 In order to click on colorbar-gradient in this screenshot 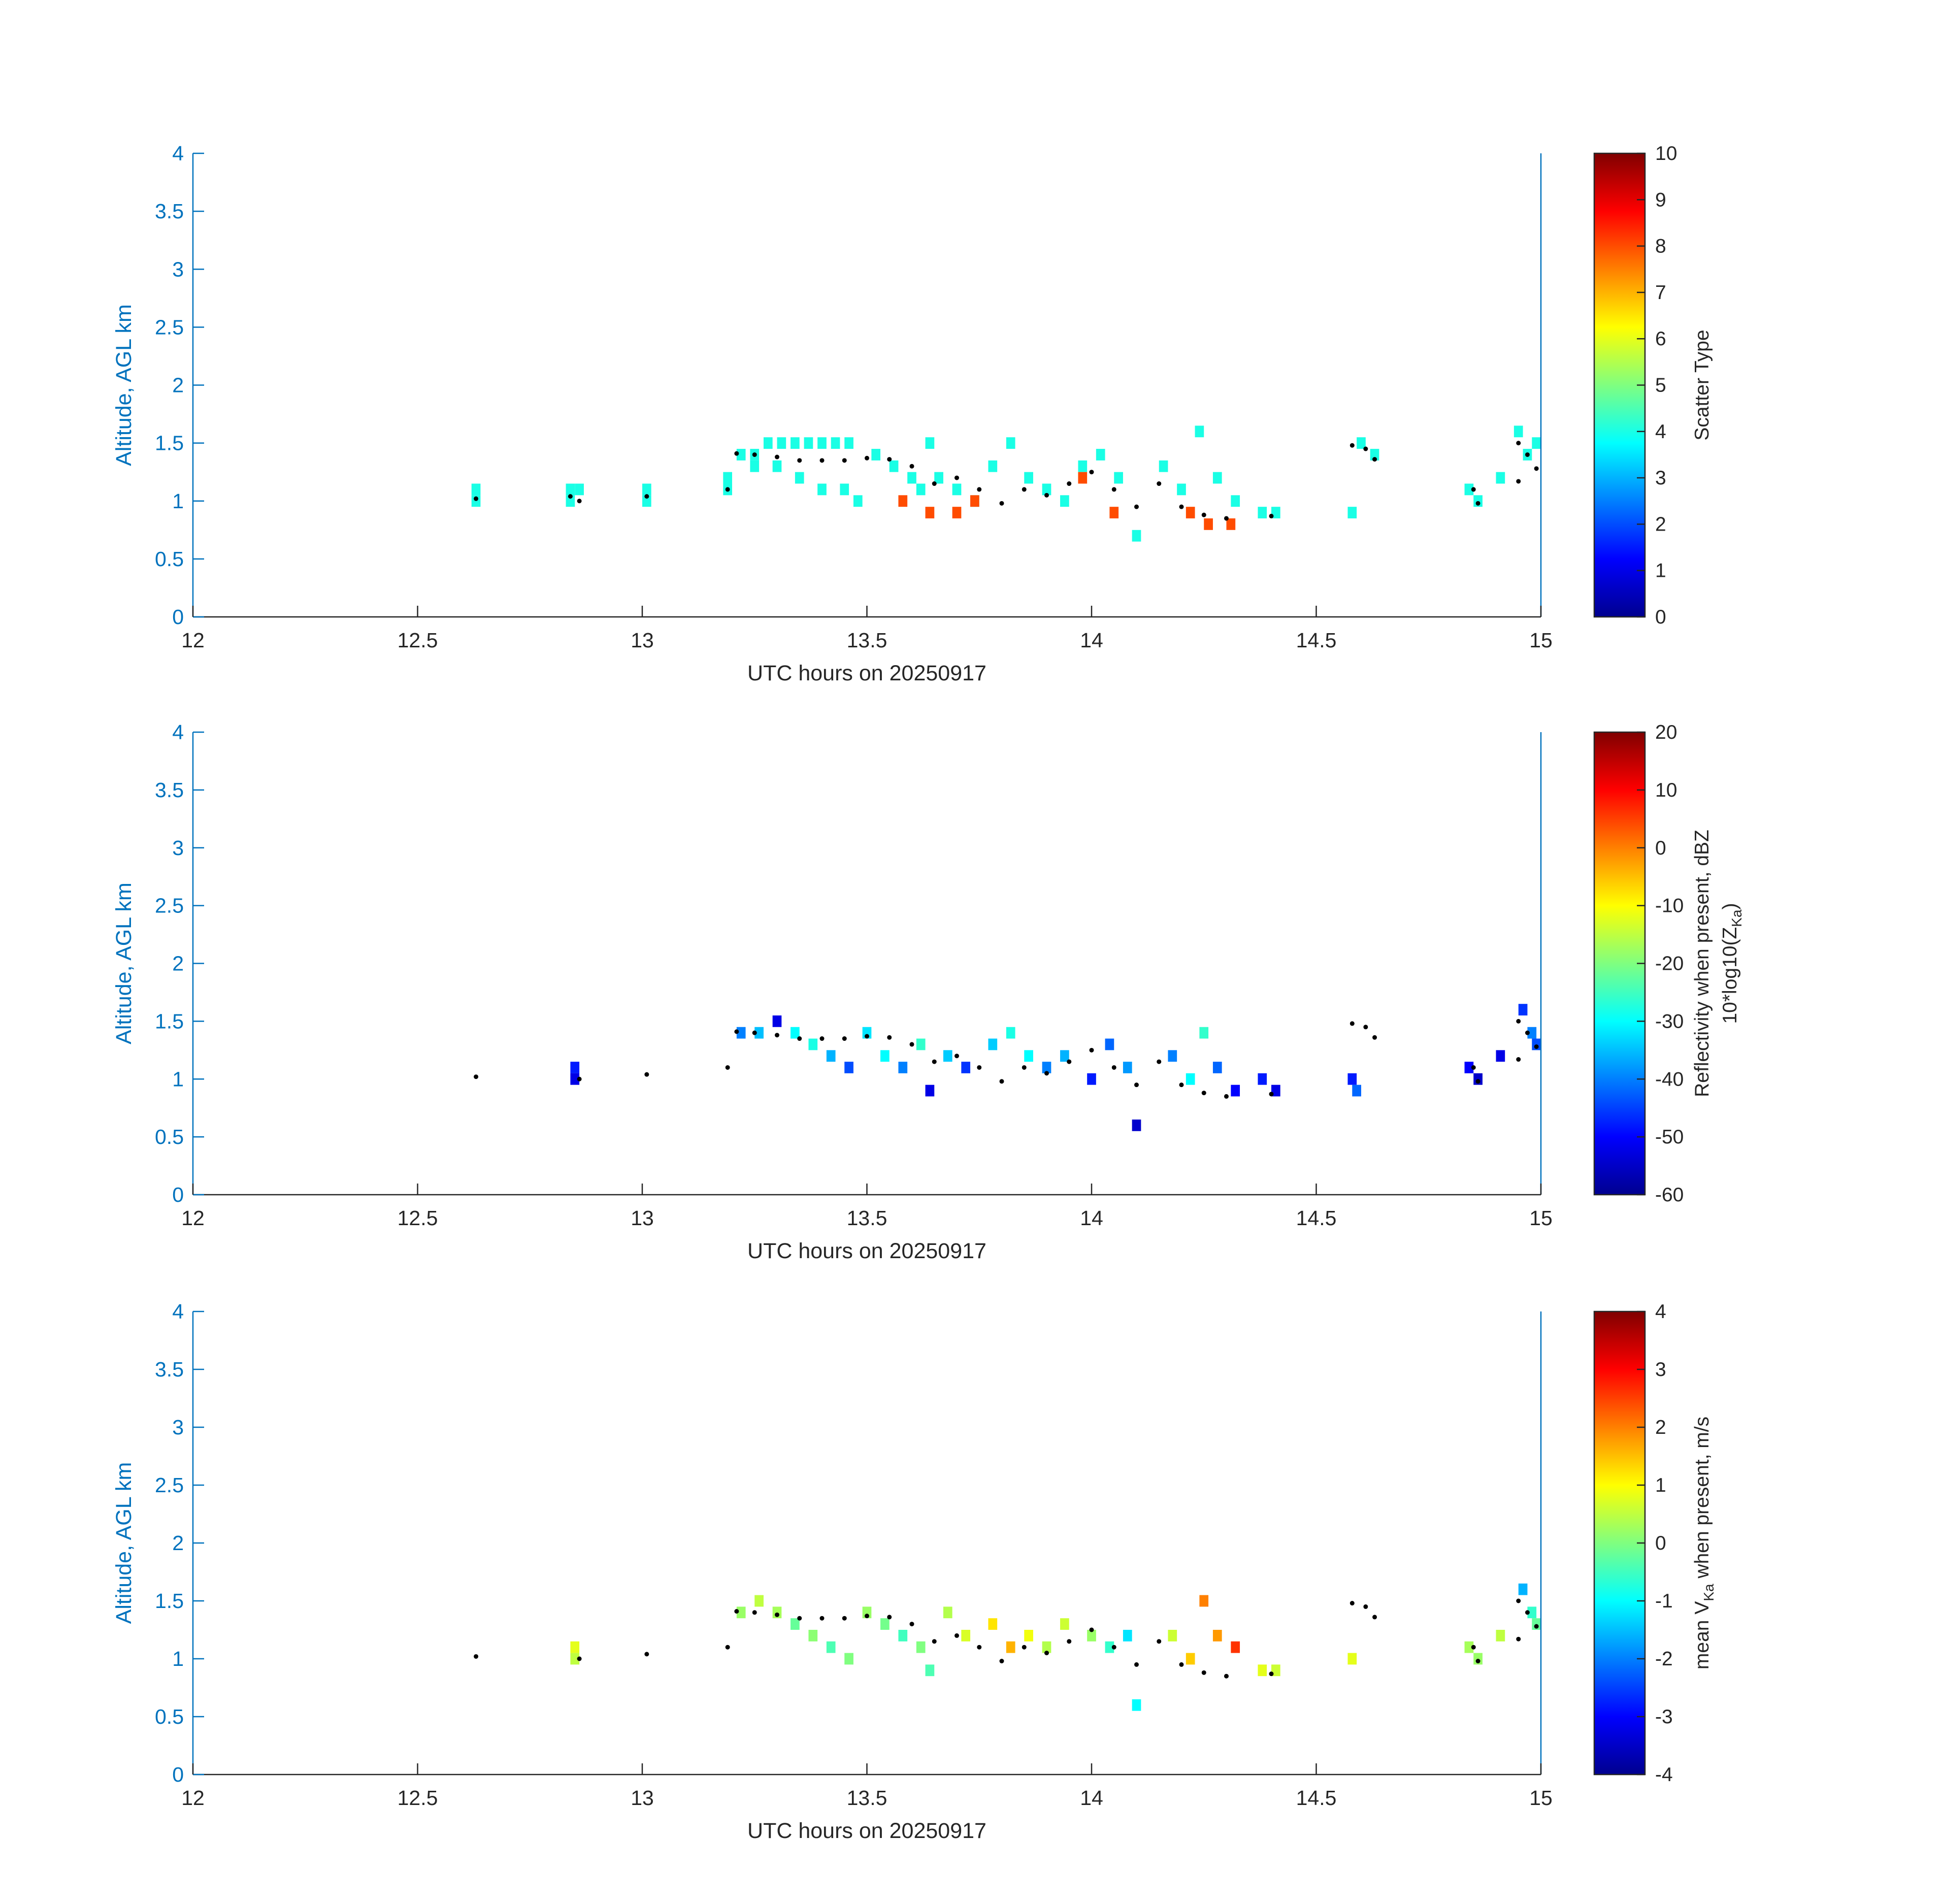, I will do `click(1619, 385)`.